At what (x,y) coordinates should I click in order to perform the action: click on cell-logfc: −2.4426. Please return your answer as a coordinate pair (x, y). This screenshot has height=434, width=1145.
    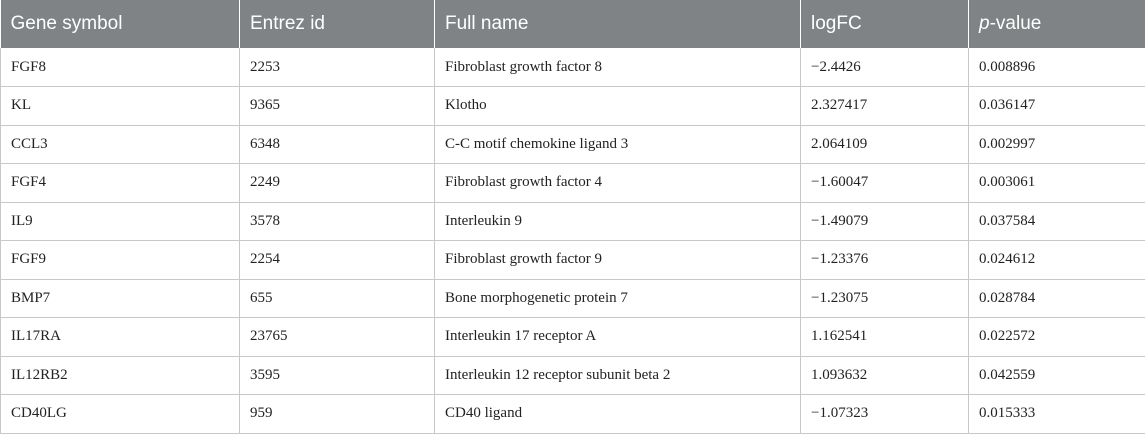
    Looking at the image, I should click on (885, 67).